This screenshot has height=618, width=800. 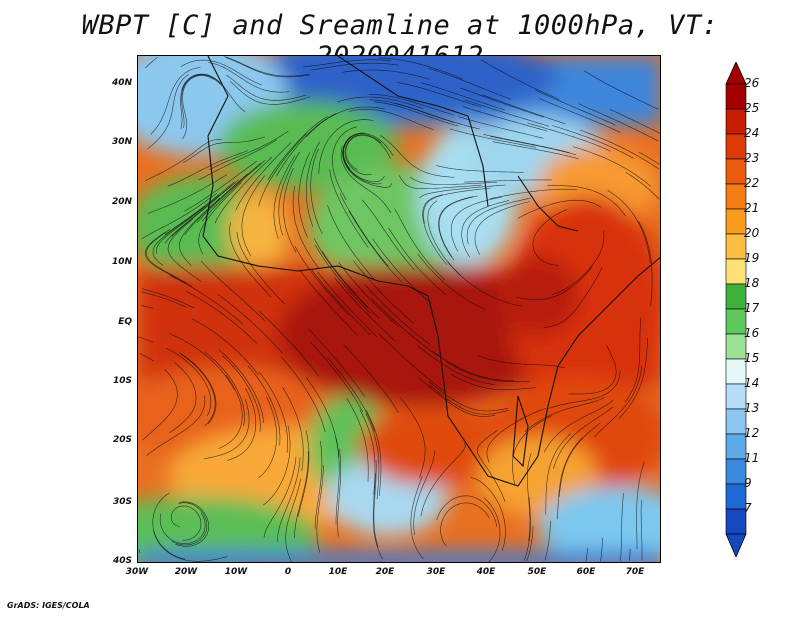 What do you see at coordinates (748, 483) in the screenshot?
I see `colorbar-label: 9` at bounding box center [748, 483].